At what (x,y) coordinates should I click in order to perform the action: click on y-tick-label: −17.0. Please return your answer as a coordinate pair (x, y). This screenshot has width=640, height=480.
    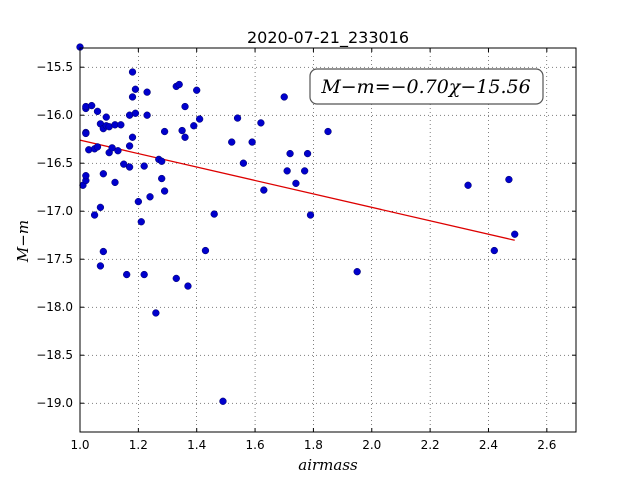
    Looking at the image, I should click on (54, 211).